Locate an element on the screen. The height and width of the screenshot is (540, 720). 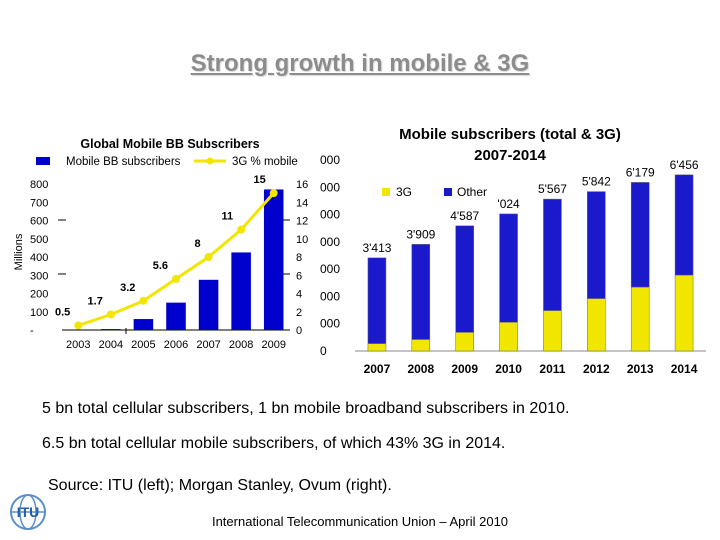
right-tick-label: 10 is located at coordinates (302, 240).